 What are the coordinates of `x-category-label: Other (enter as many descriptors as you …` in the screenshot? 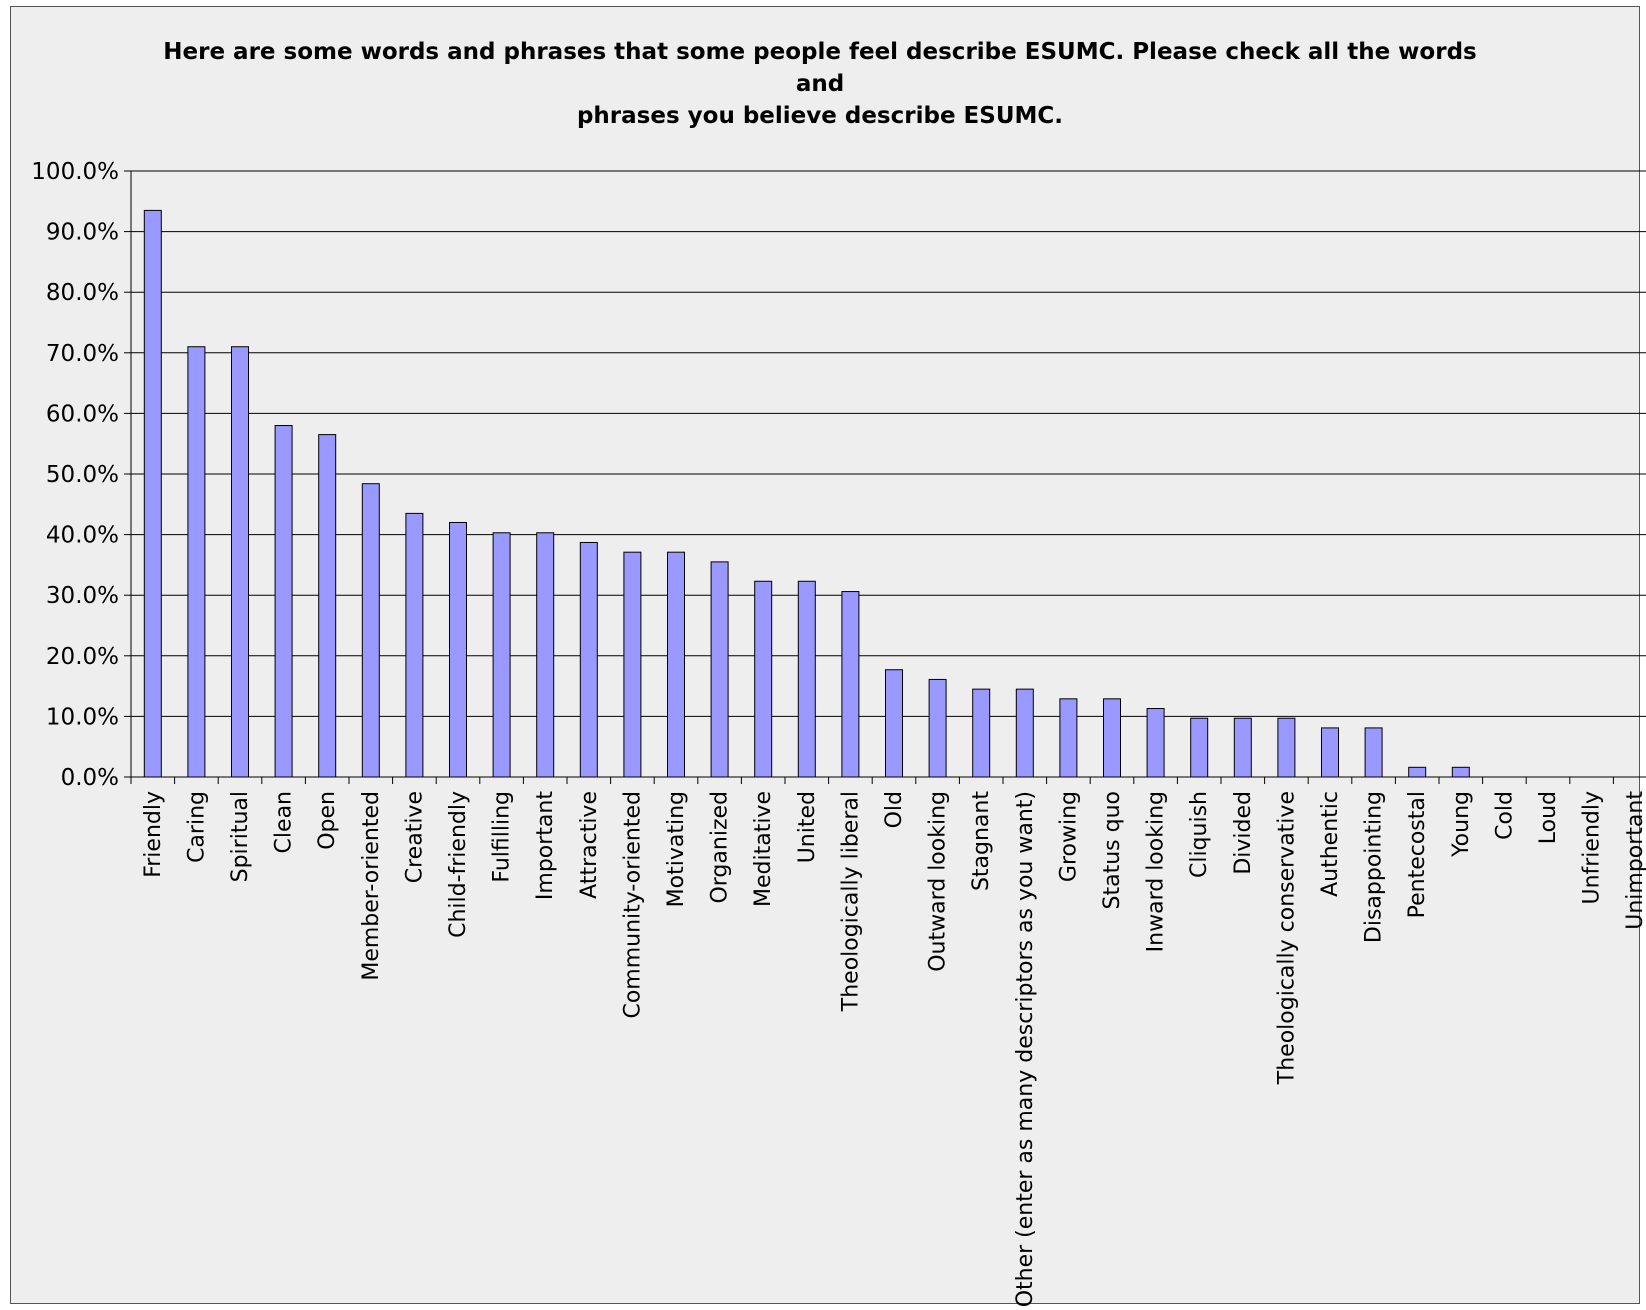 It's located at (1025, 1049).